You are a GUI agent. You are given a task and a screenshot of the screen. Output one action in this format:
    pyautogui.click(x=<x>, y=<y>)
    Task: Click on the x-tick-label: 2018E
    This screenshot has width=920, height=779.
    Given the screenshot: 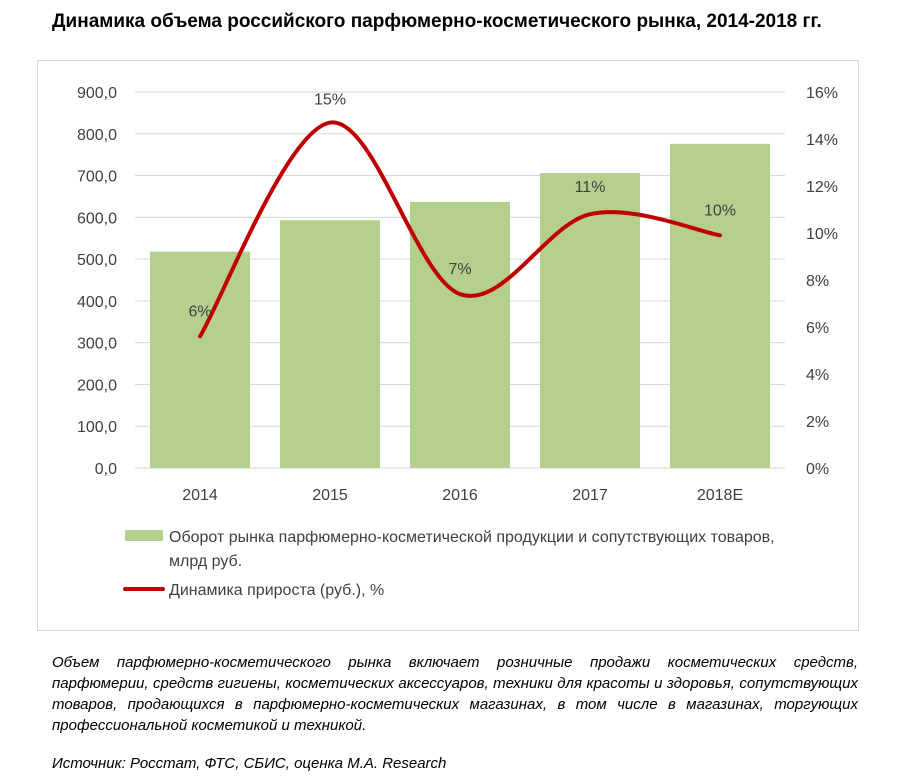 What is the action you would take?
    pyautogui.click(x=720, y=495)
    